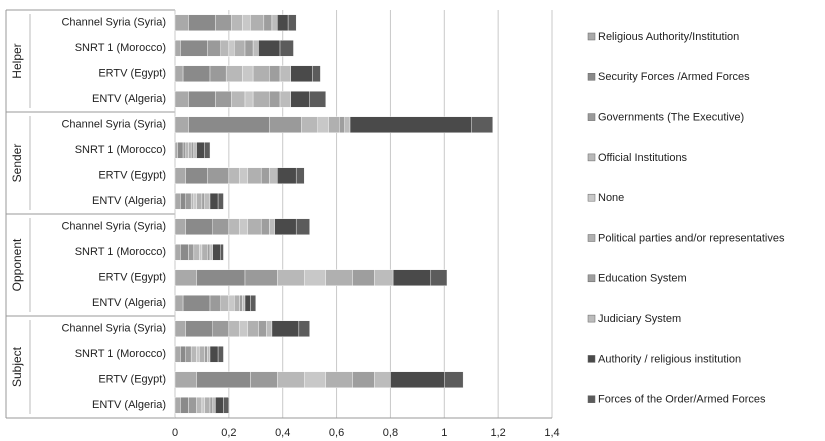  What do you see at coordinates (17, 60) in the screenshot?
I see `group-label: Helper` at bounding box center [17, 60].